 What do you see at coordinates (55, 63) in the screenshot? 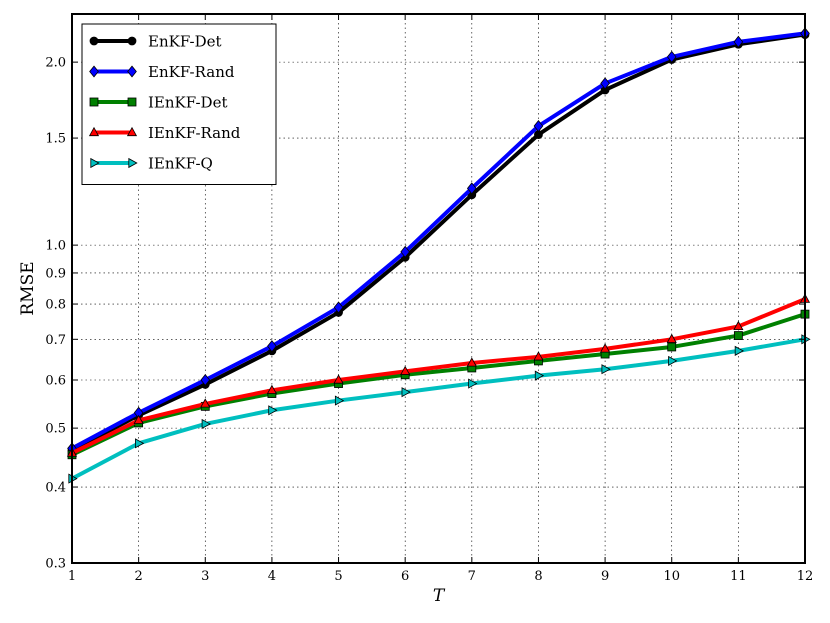
I see `y-tick-label: 2.0` at bounding box center [55, 63].